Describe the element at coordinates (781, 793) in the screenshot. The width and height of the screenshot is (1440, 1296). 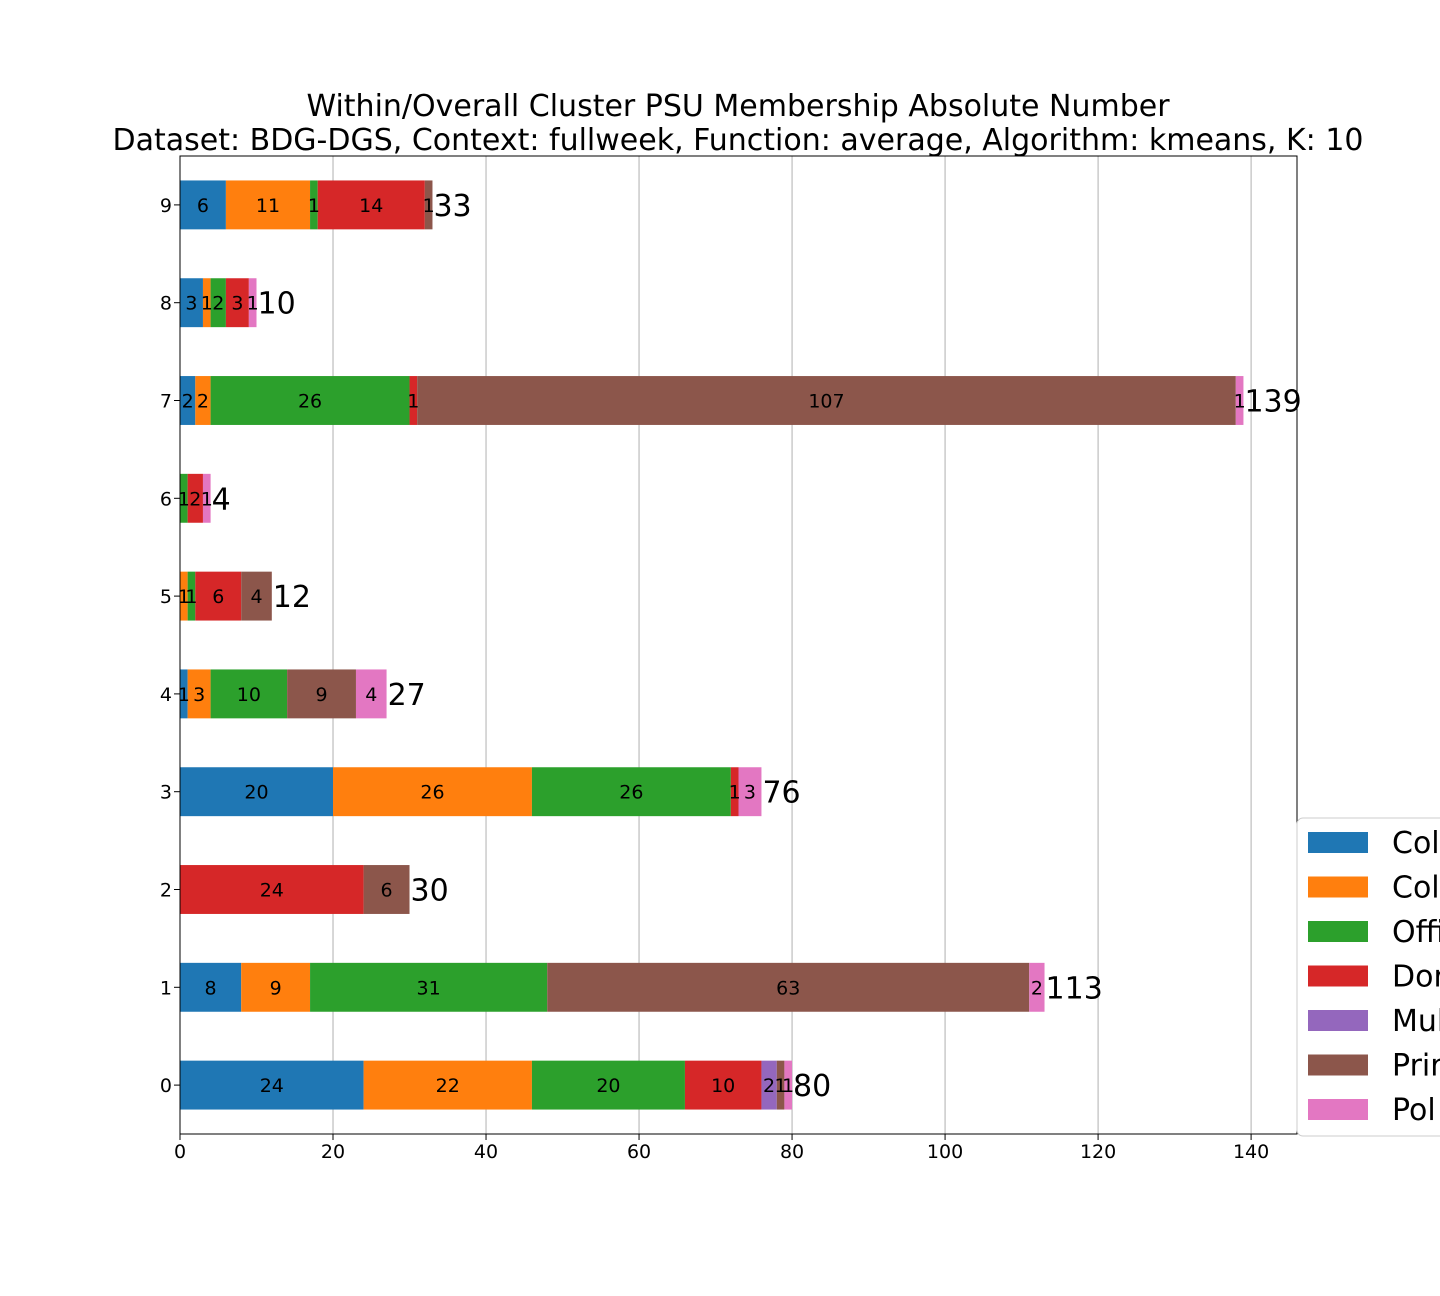
I see `bar-total-label: 76` at that location.